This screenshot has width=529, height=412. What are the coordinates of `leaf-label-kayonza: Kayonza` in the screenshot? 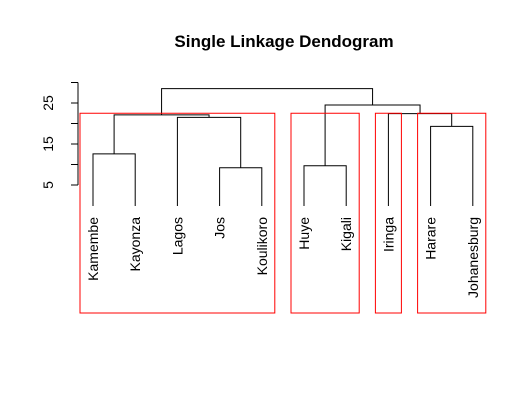 It's located at (135, 244).